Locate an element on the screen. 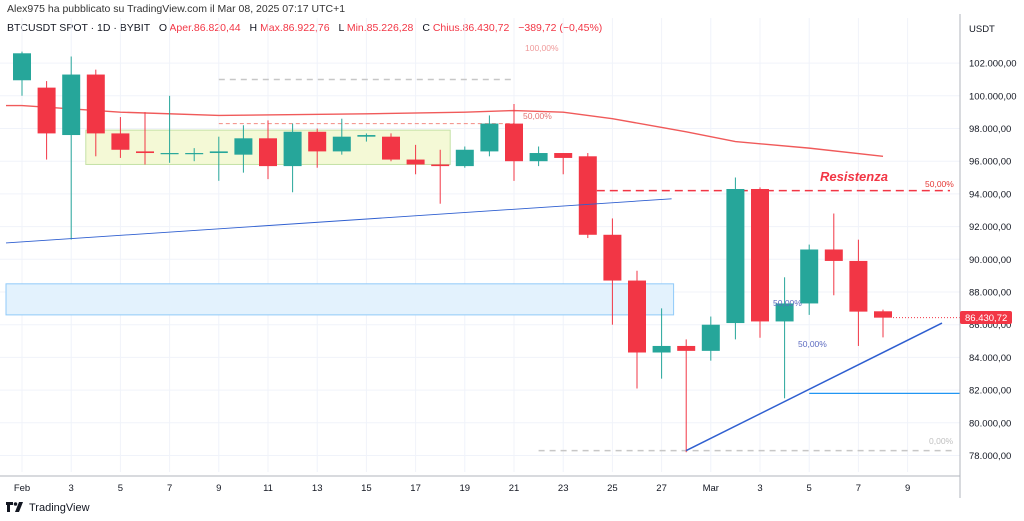  time-tick-label: 25 is located at coordinates (612, 488).